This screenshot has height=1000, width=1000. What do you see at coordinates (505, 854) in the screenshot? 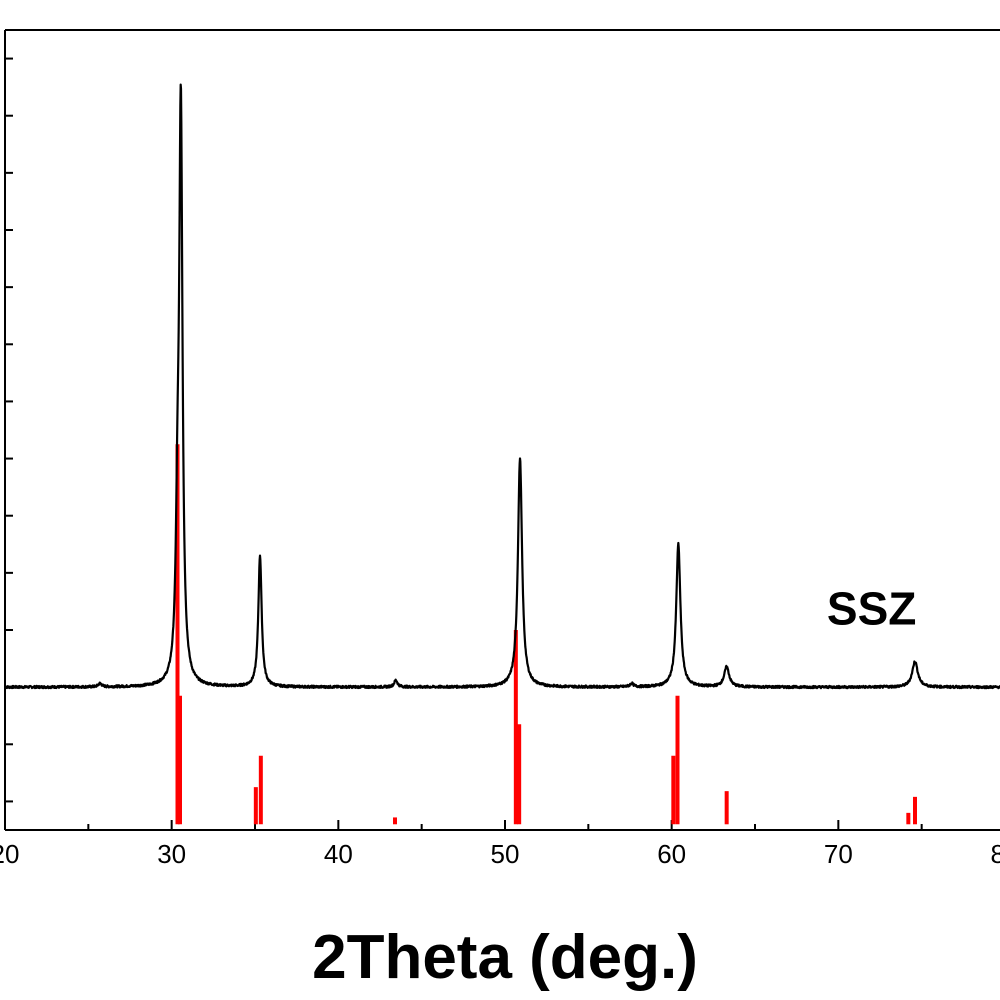
I see `x-tick-label: 50` at bounding box center [505, 854].